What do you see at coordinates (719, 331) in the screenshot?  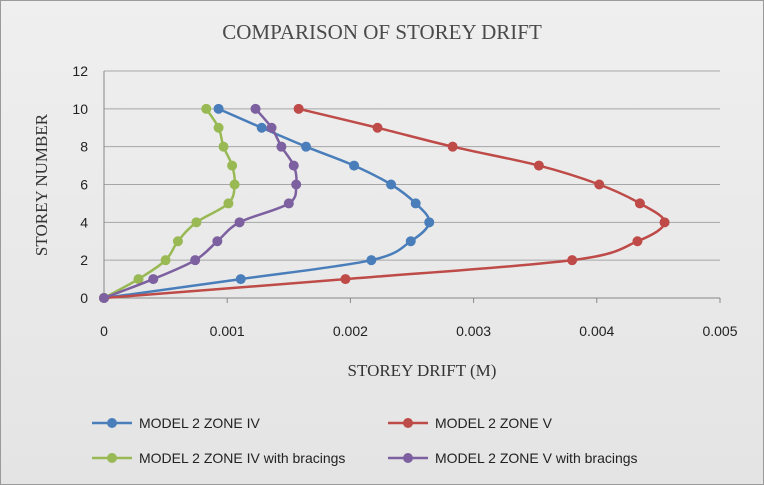 I see `x-tick-label: 0.005` at bounding box center [719, 331].